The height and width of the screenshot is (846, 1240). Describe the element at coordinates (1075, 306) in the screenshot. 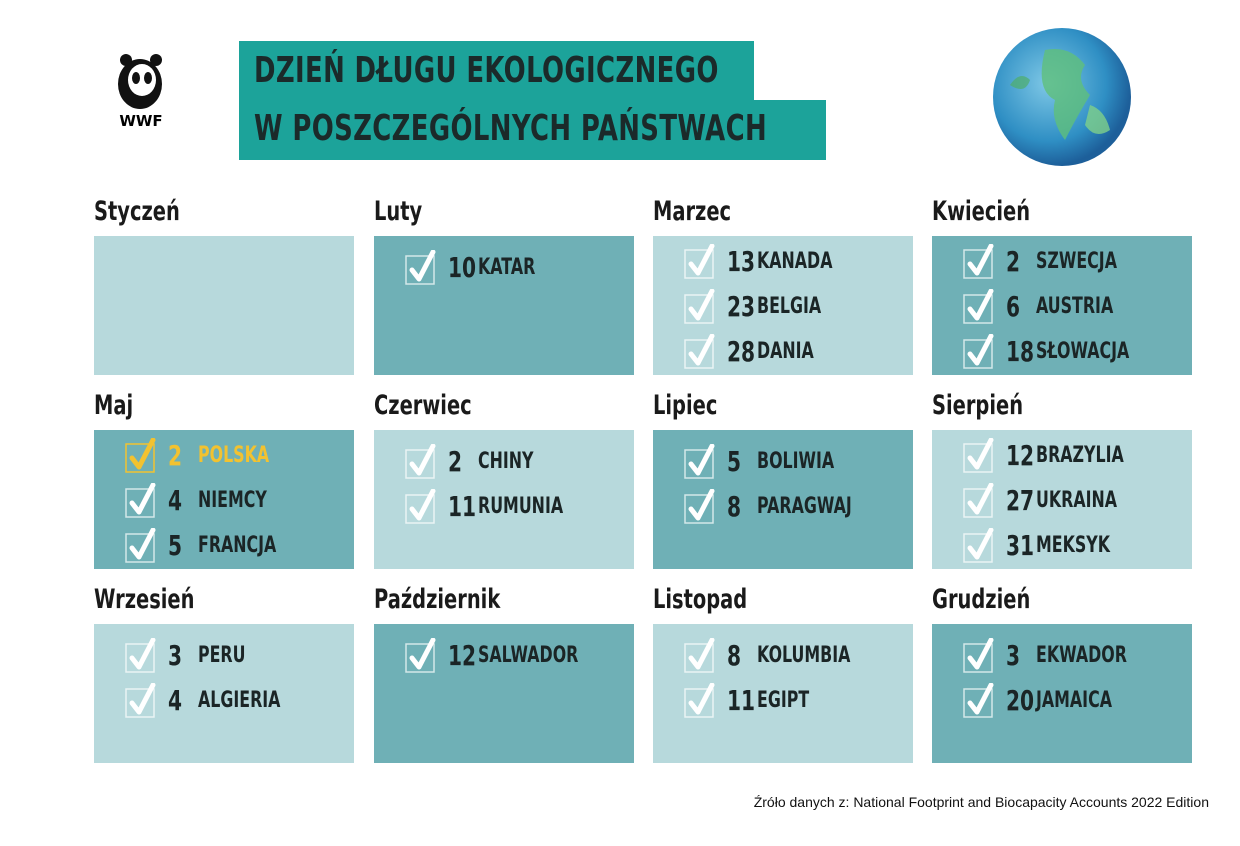

I see `country-name: AUSTRIA` at that location.